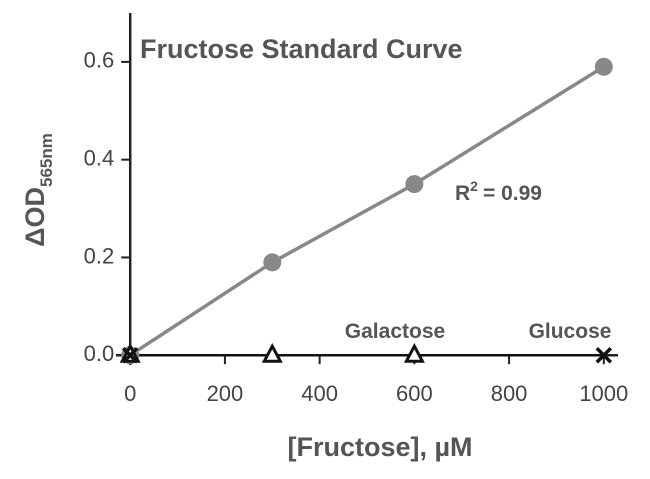 Image resolution: width=650 pixels, height=479 pixels. What do you see at coordinates (603, 393) in the screenshot?
I see `x-tick-label: 1000` at bounding box center [603, 393].